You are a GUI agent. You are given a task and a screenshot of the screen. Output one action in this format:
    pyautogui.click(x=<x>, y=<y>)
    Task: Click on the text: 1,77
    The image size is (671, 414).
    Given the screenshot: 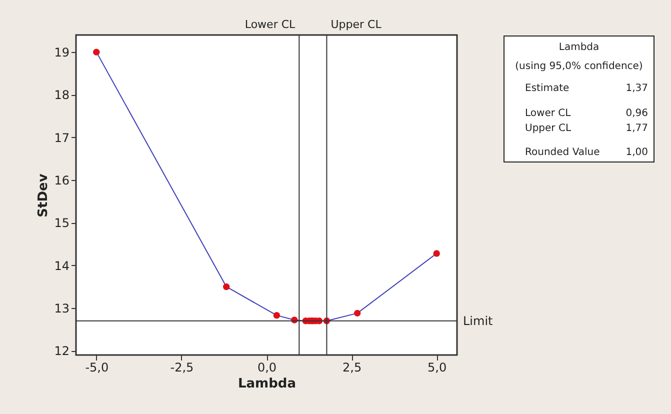 What is the action you would take?
    pyautogui.click(x=637, y=128)
    